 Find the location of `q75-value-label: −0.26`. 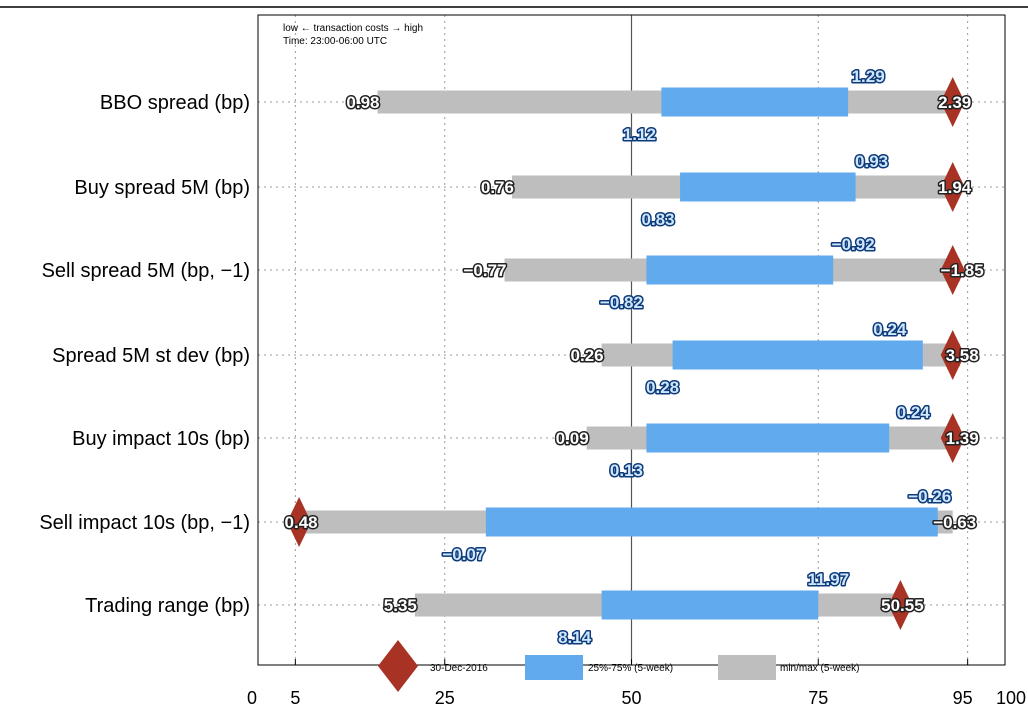

q75-value-label: −0.26 is located at coordinates (929, 496).